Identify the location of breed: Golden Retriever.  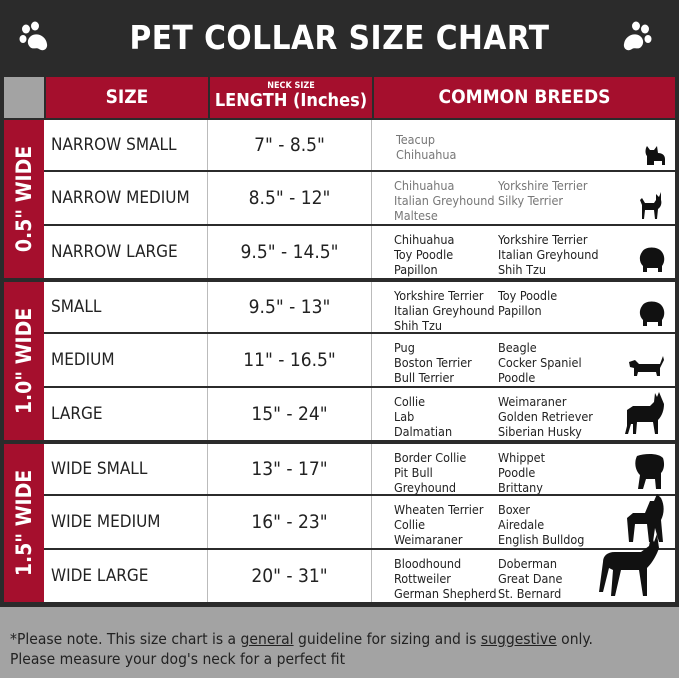
(545, 416).